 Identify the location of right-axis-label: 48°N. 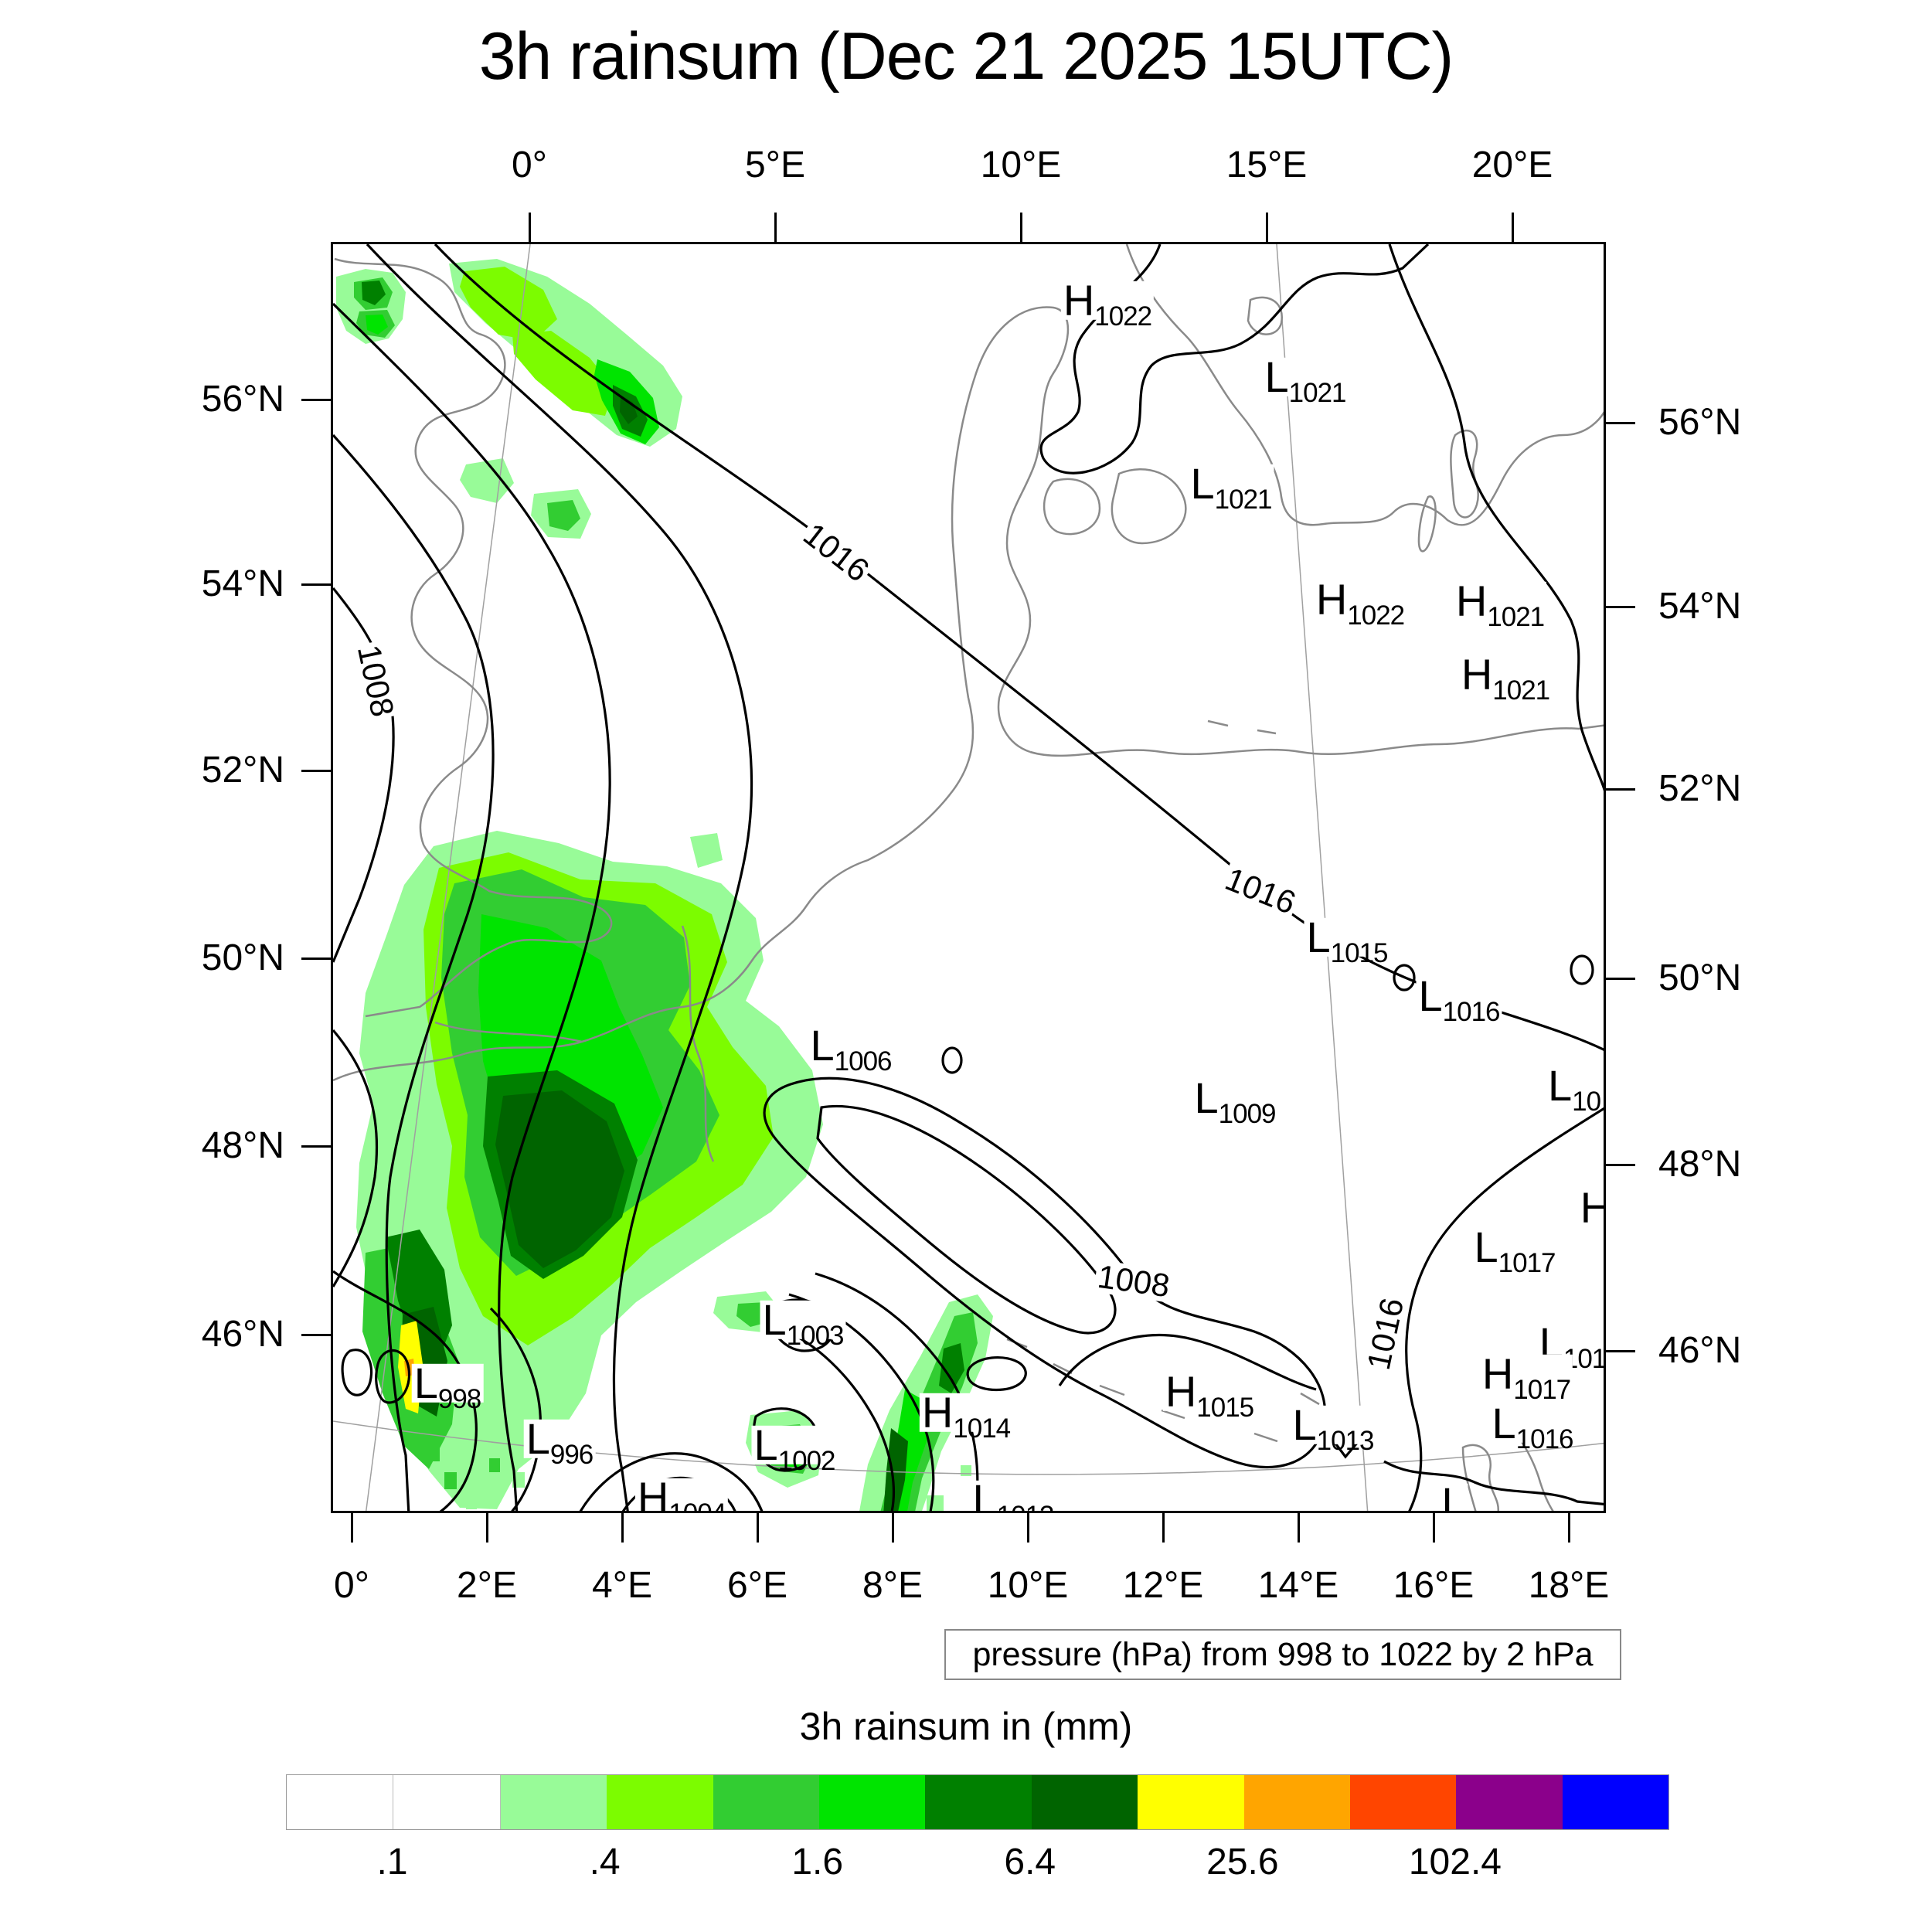
(1700, 1164).